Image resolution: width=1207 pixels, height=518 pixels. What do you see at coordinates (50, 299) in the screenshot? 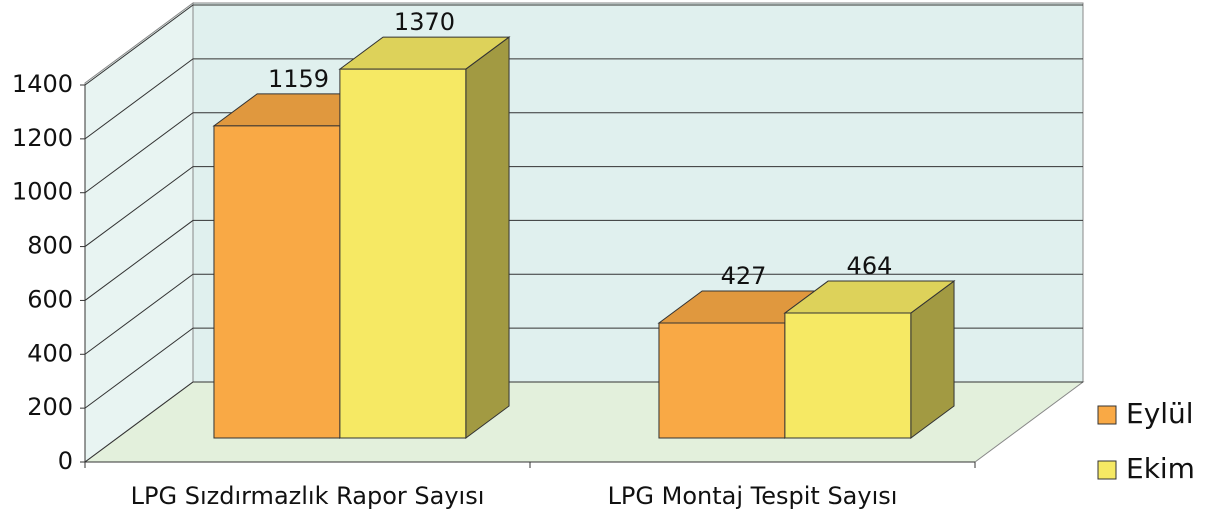
I see `y-tick-label: 600` at bounding box center [50, 299].